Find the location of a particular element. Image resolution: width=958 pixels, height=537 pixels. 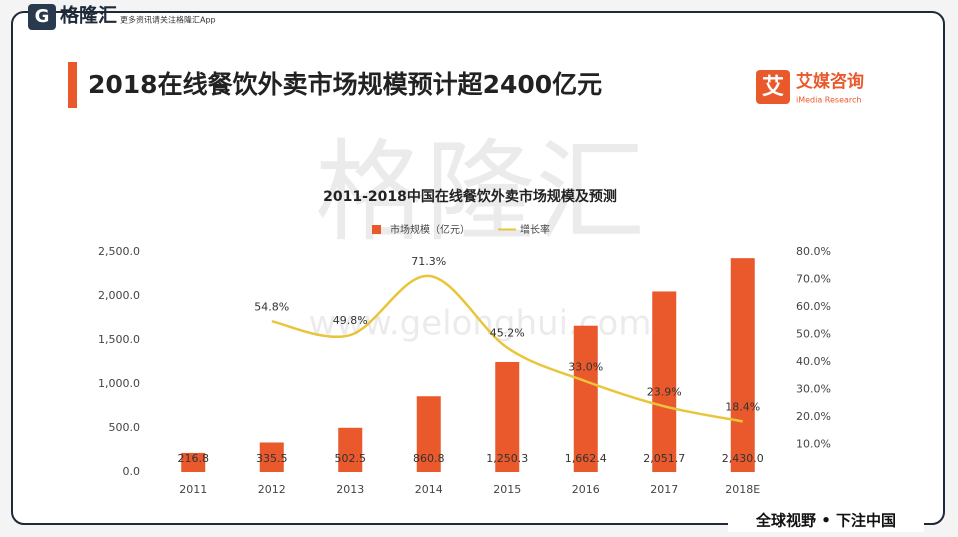

y-tick-label: 500.0 is located at coordinates (125, 427).